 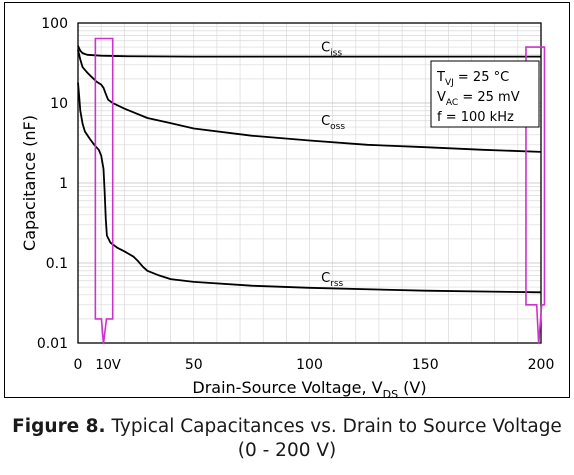 What do you see at coordinates (309, 388) in the screenshot?
I see `x-axis-title: Drain-Source Voltage, VDS (V)` at bounding box center [309, 388].